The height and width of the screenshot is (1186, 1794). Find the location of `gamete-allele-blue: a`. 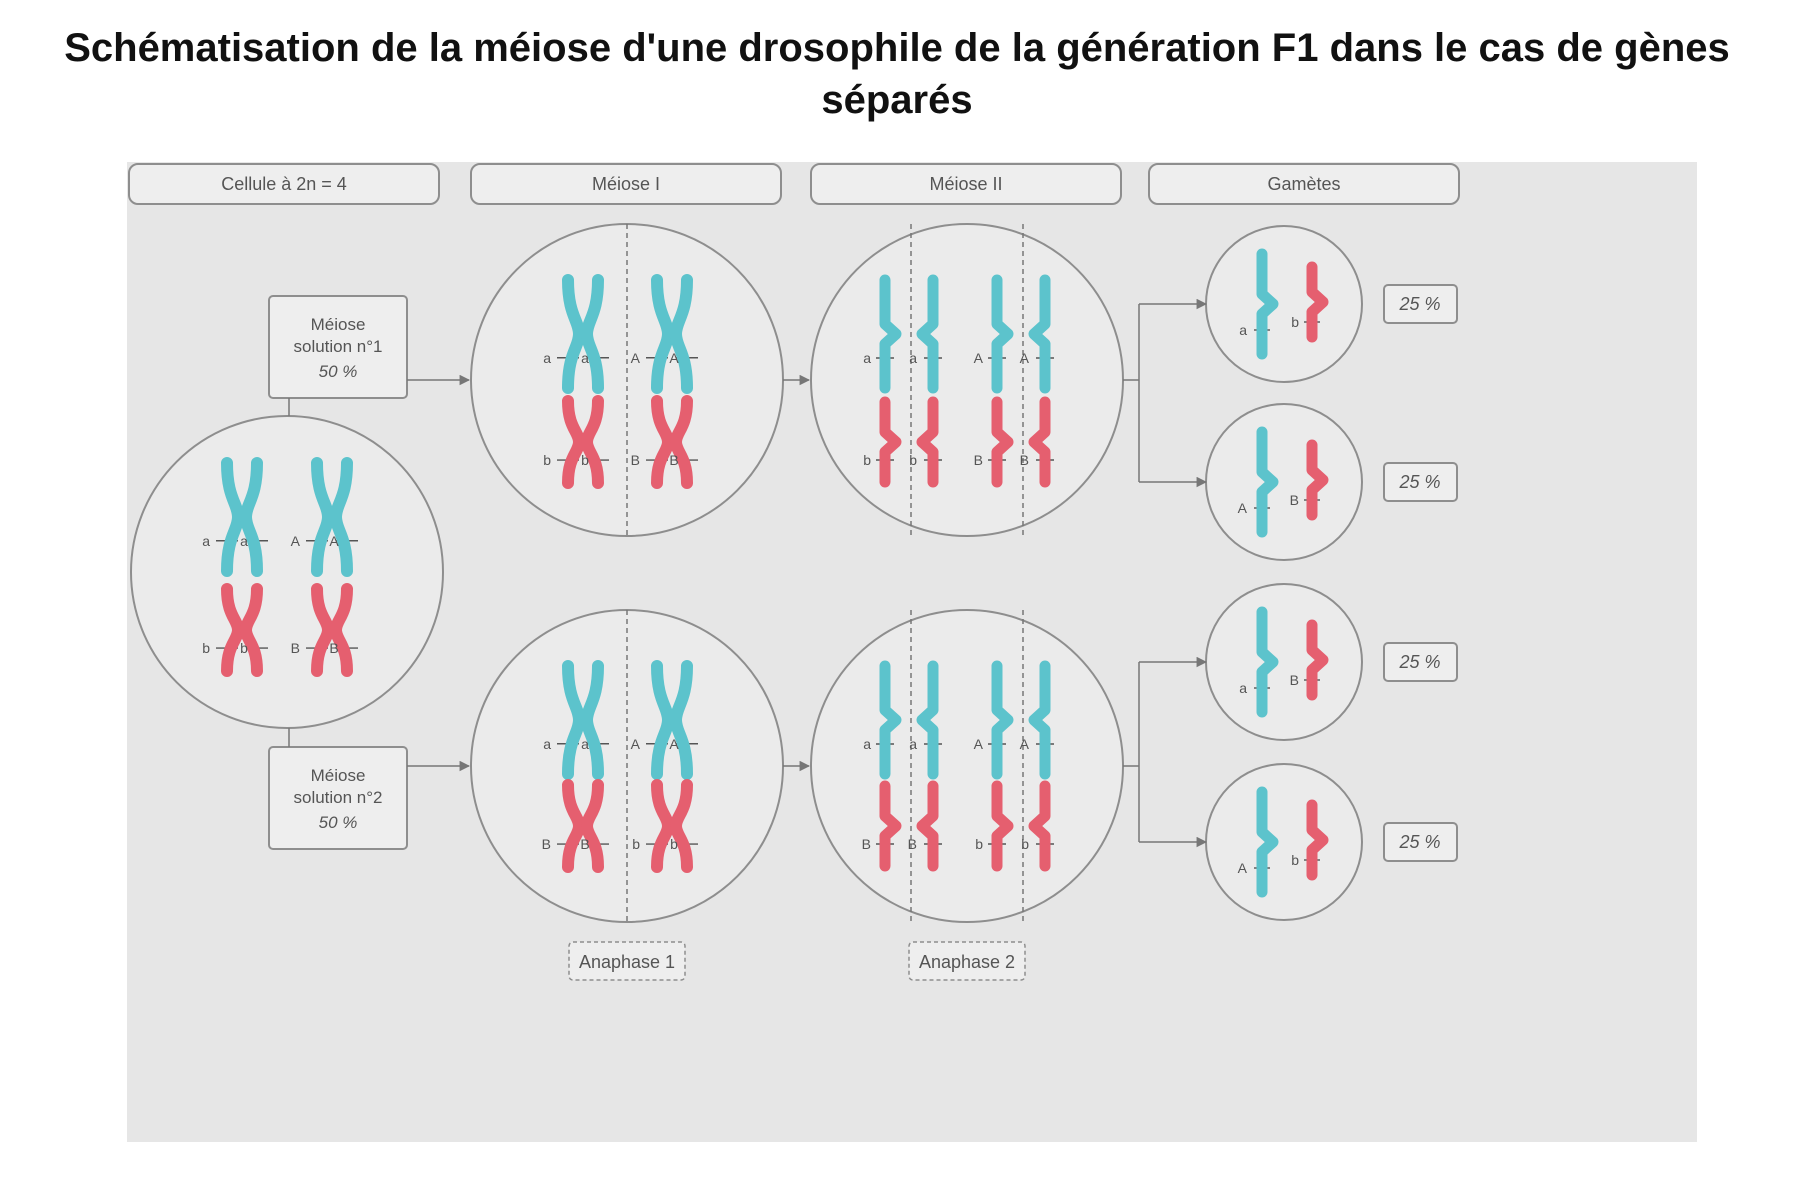

gamete-allele-blue: a is located at coordinates (1243, 688).